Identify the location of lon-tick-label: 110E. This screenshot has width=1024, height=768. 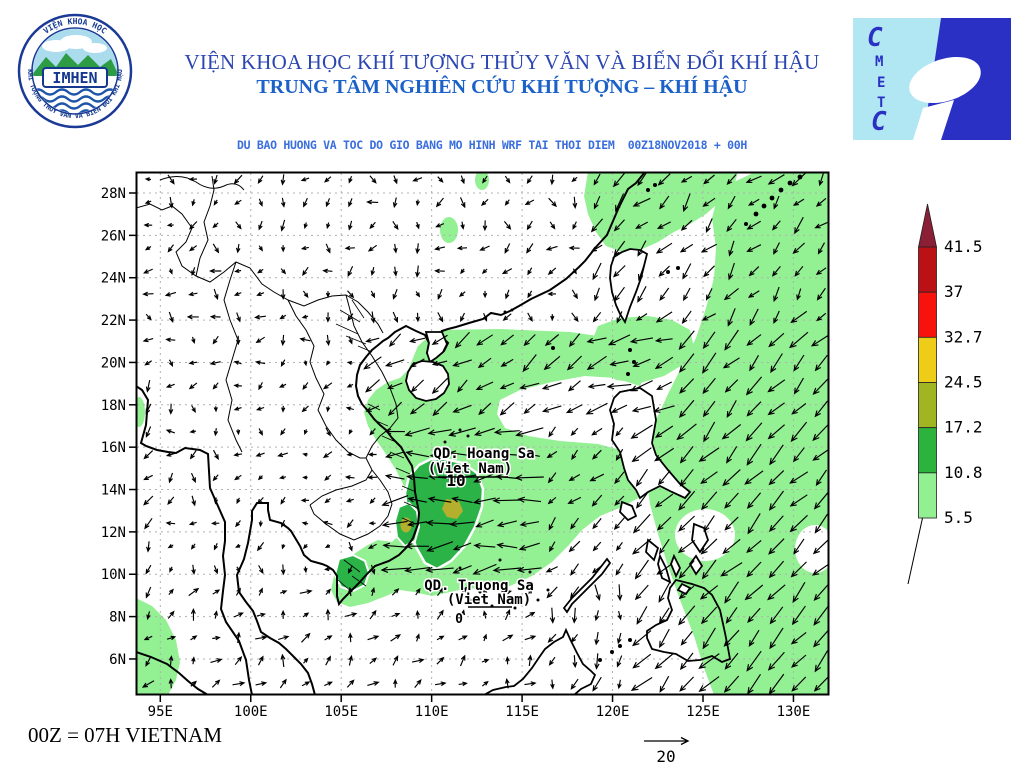
(432, 712).